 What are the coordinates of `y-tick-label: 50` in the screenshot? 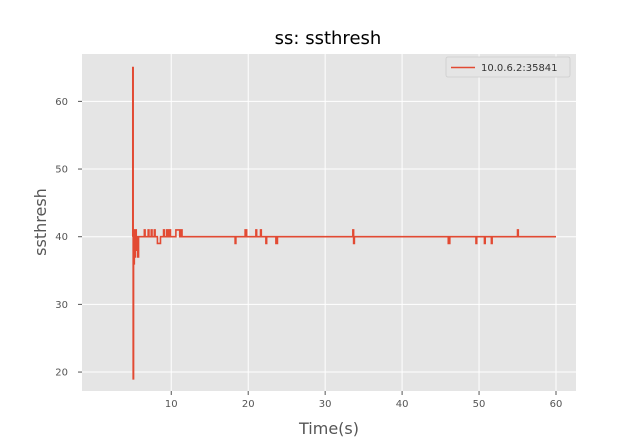 It's located at (61, 170).